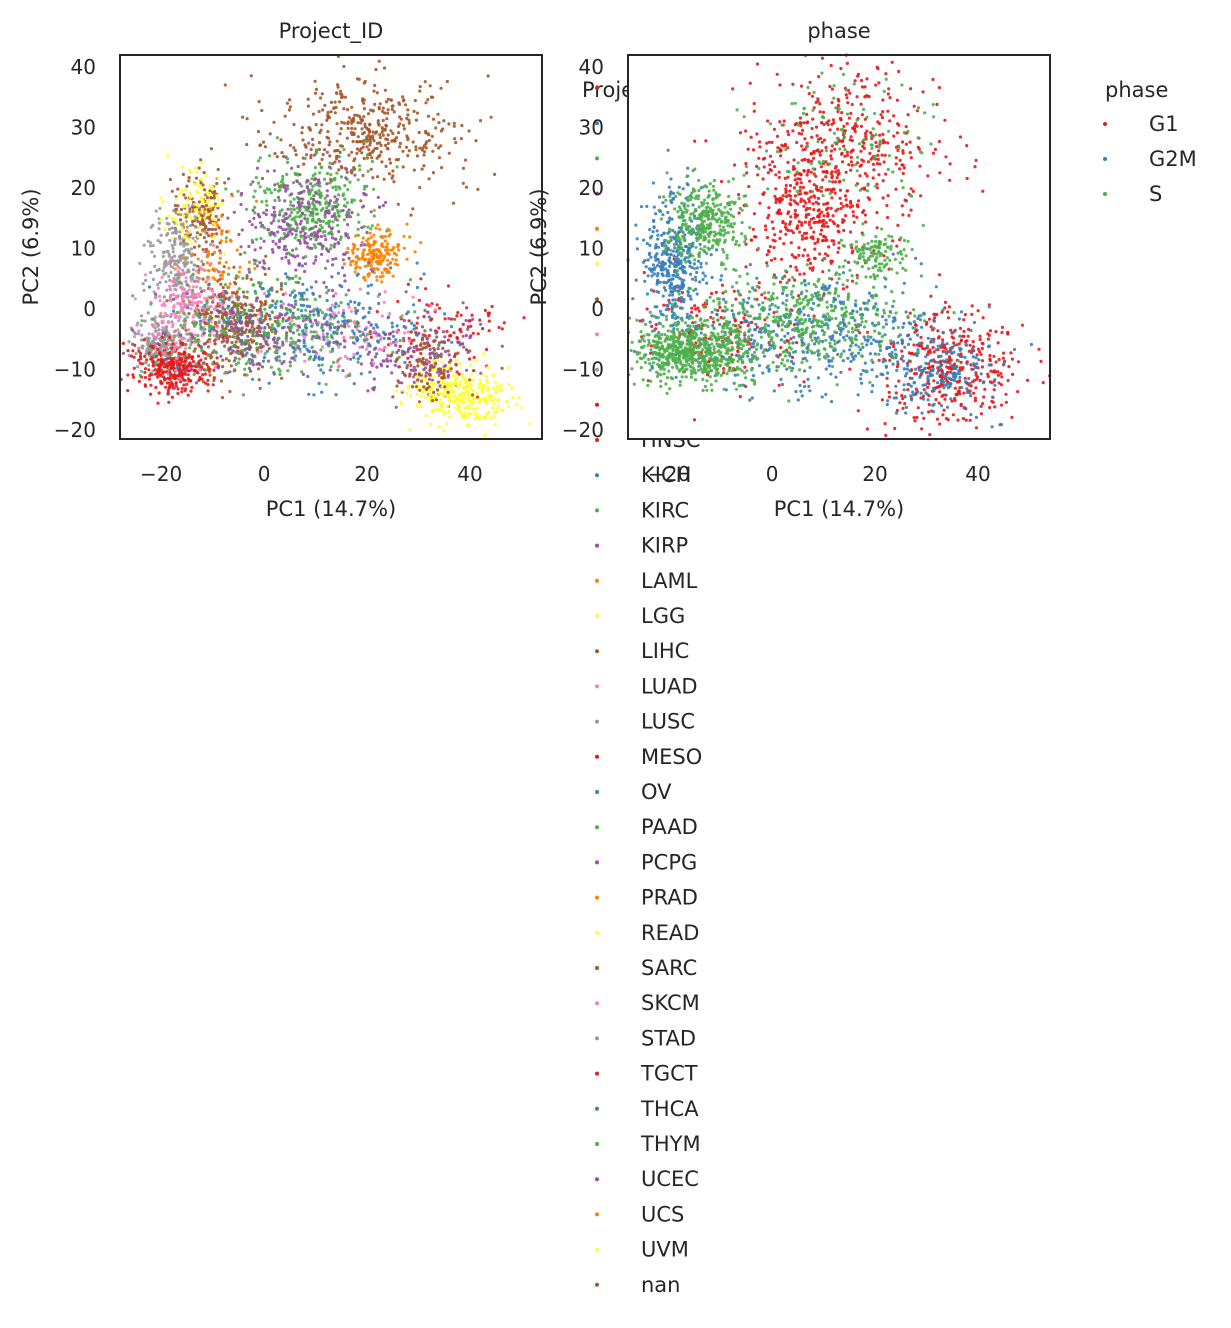 This screenshot has width=1231, height=1328. What do you see at coordinates (665, 510) in the screenshot?
I see `legend-label: KIRC` at bounding box center [665, 510].